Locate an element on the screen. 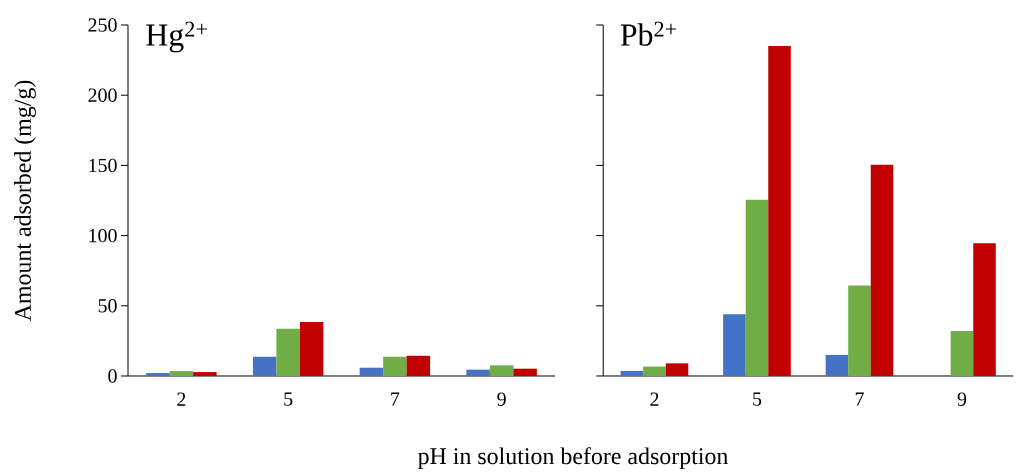 This screenshot has height=472, width=1019. y-tick-label: 150 is located at coordinates (103, 165).